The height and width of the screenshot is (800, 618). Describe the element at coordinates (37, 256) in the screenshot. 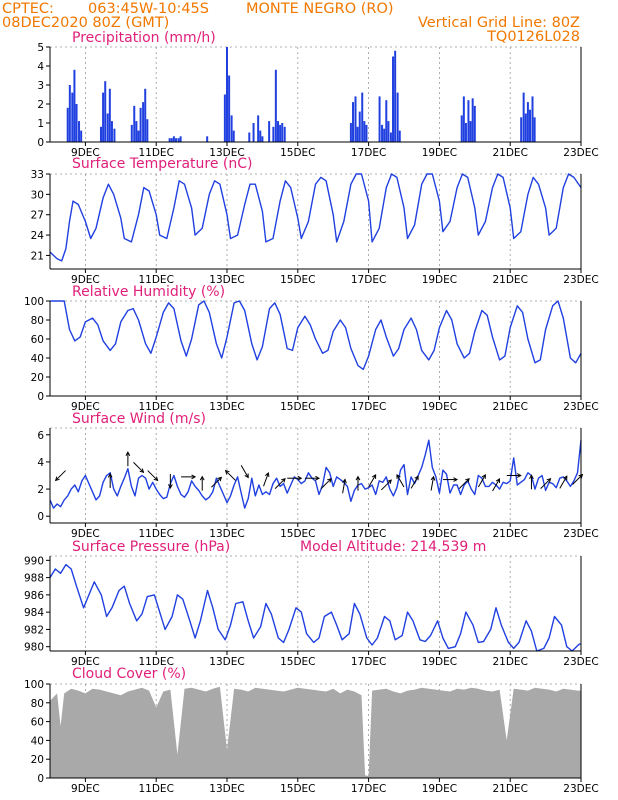

I see `temp-ytick-label: 21` at that location.